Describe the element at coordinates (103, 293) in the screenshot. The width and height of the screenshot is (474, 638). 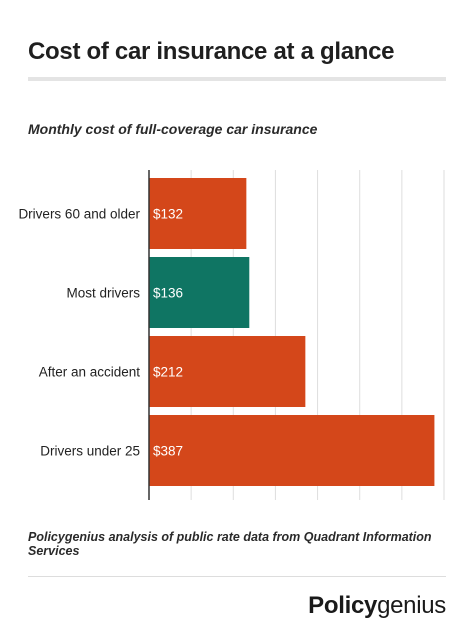
I see `category-label: Most drivers` at that location.